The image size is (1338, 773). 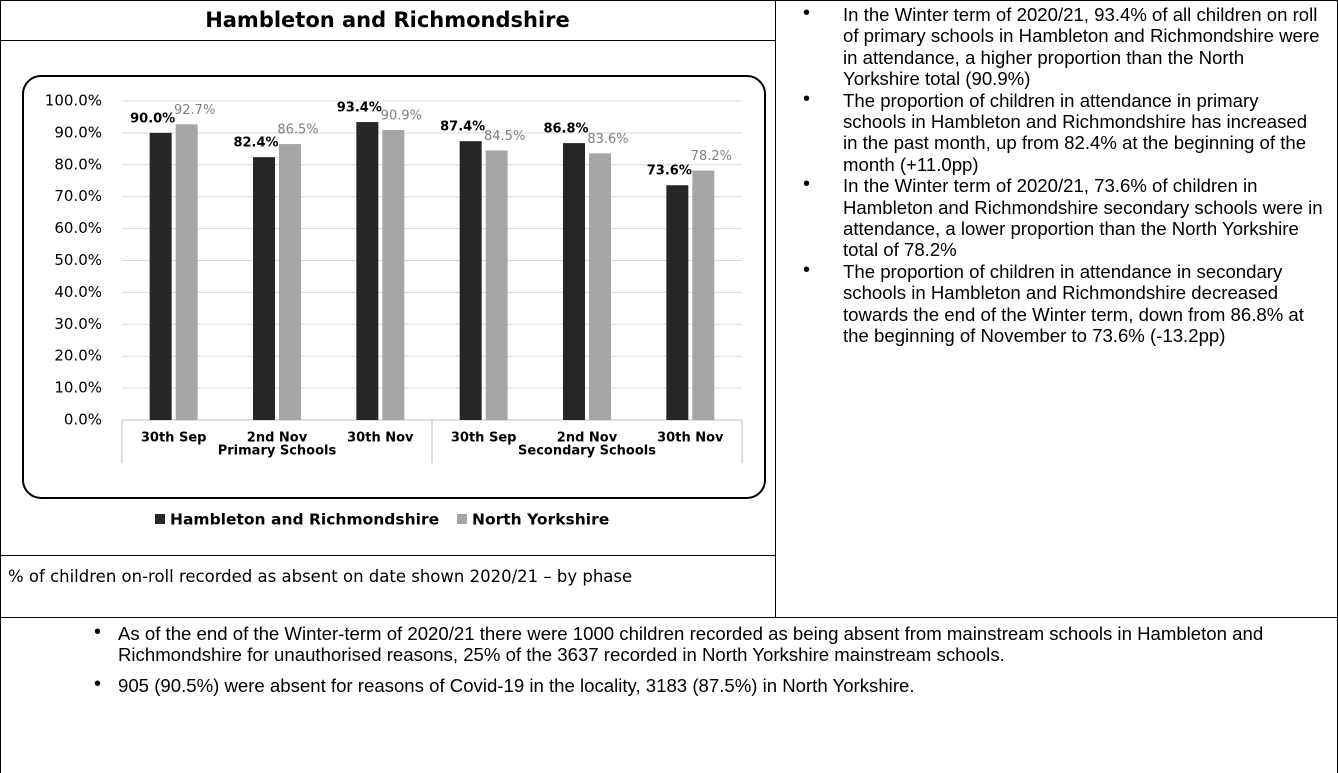 I want to click on group-label: Primary Schools, so click(x=277, y=451).